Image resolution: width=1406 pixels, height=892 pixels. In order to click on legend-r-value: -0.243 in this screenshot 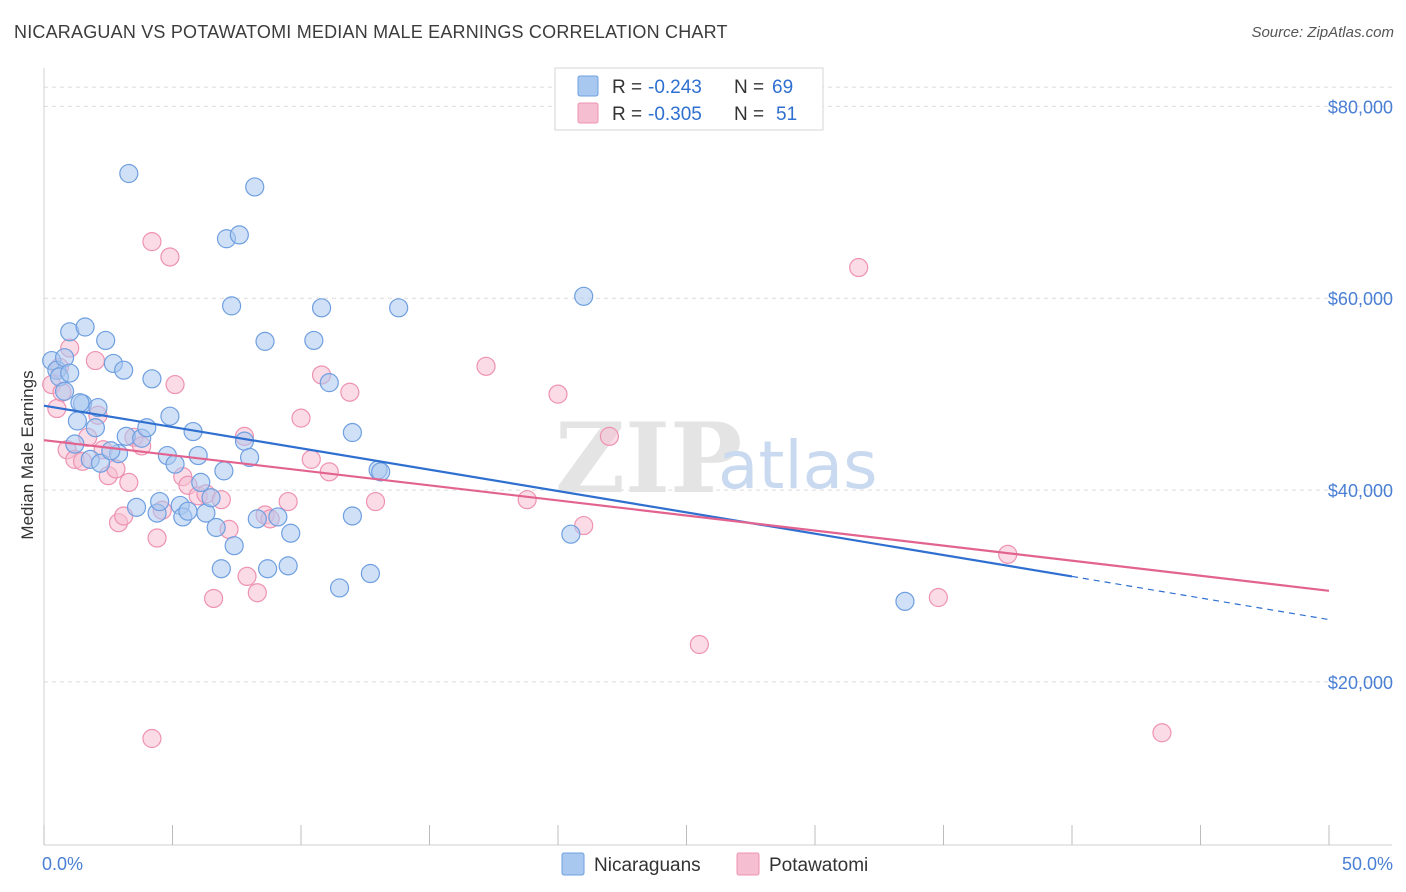, I will do `click(675, 87)`.